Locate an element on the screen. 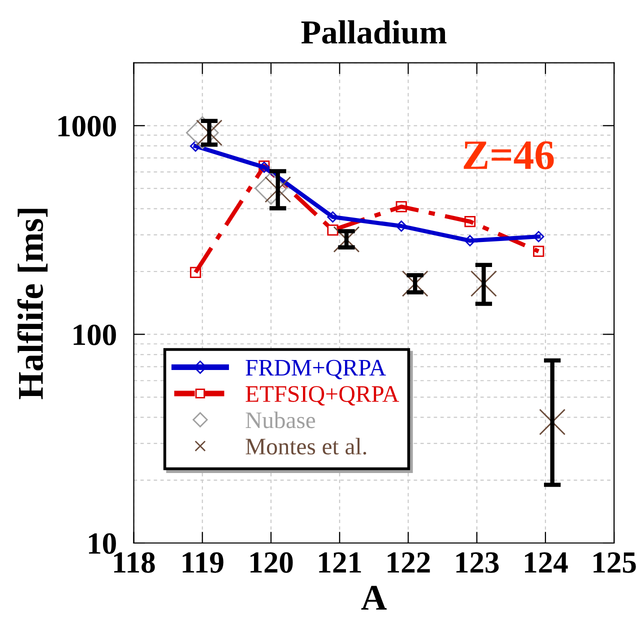 Image resolution: width=637 pixels, height=622 pixels. annotation: Z=46 is located at coordinates (509, 155).